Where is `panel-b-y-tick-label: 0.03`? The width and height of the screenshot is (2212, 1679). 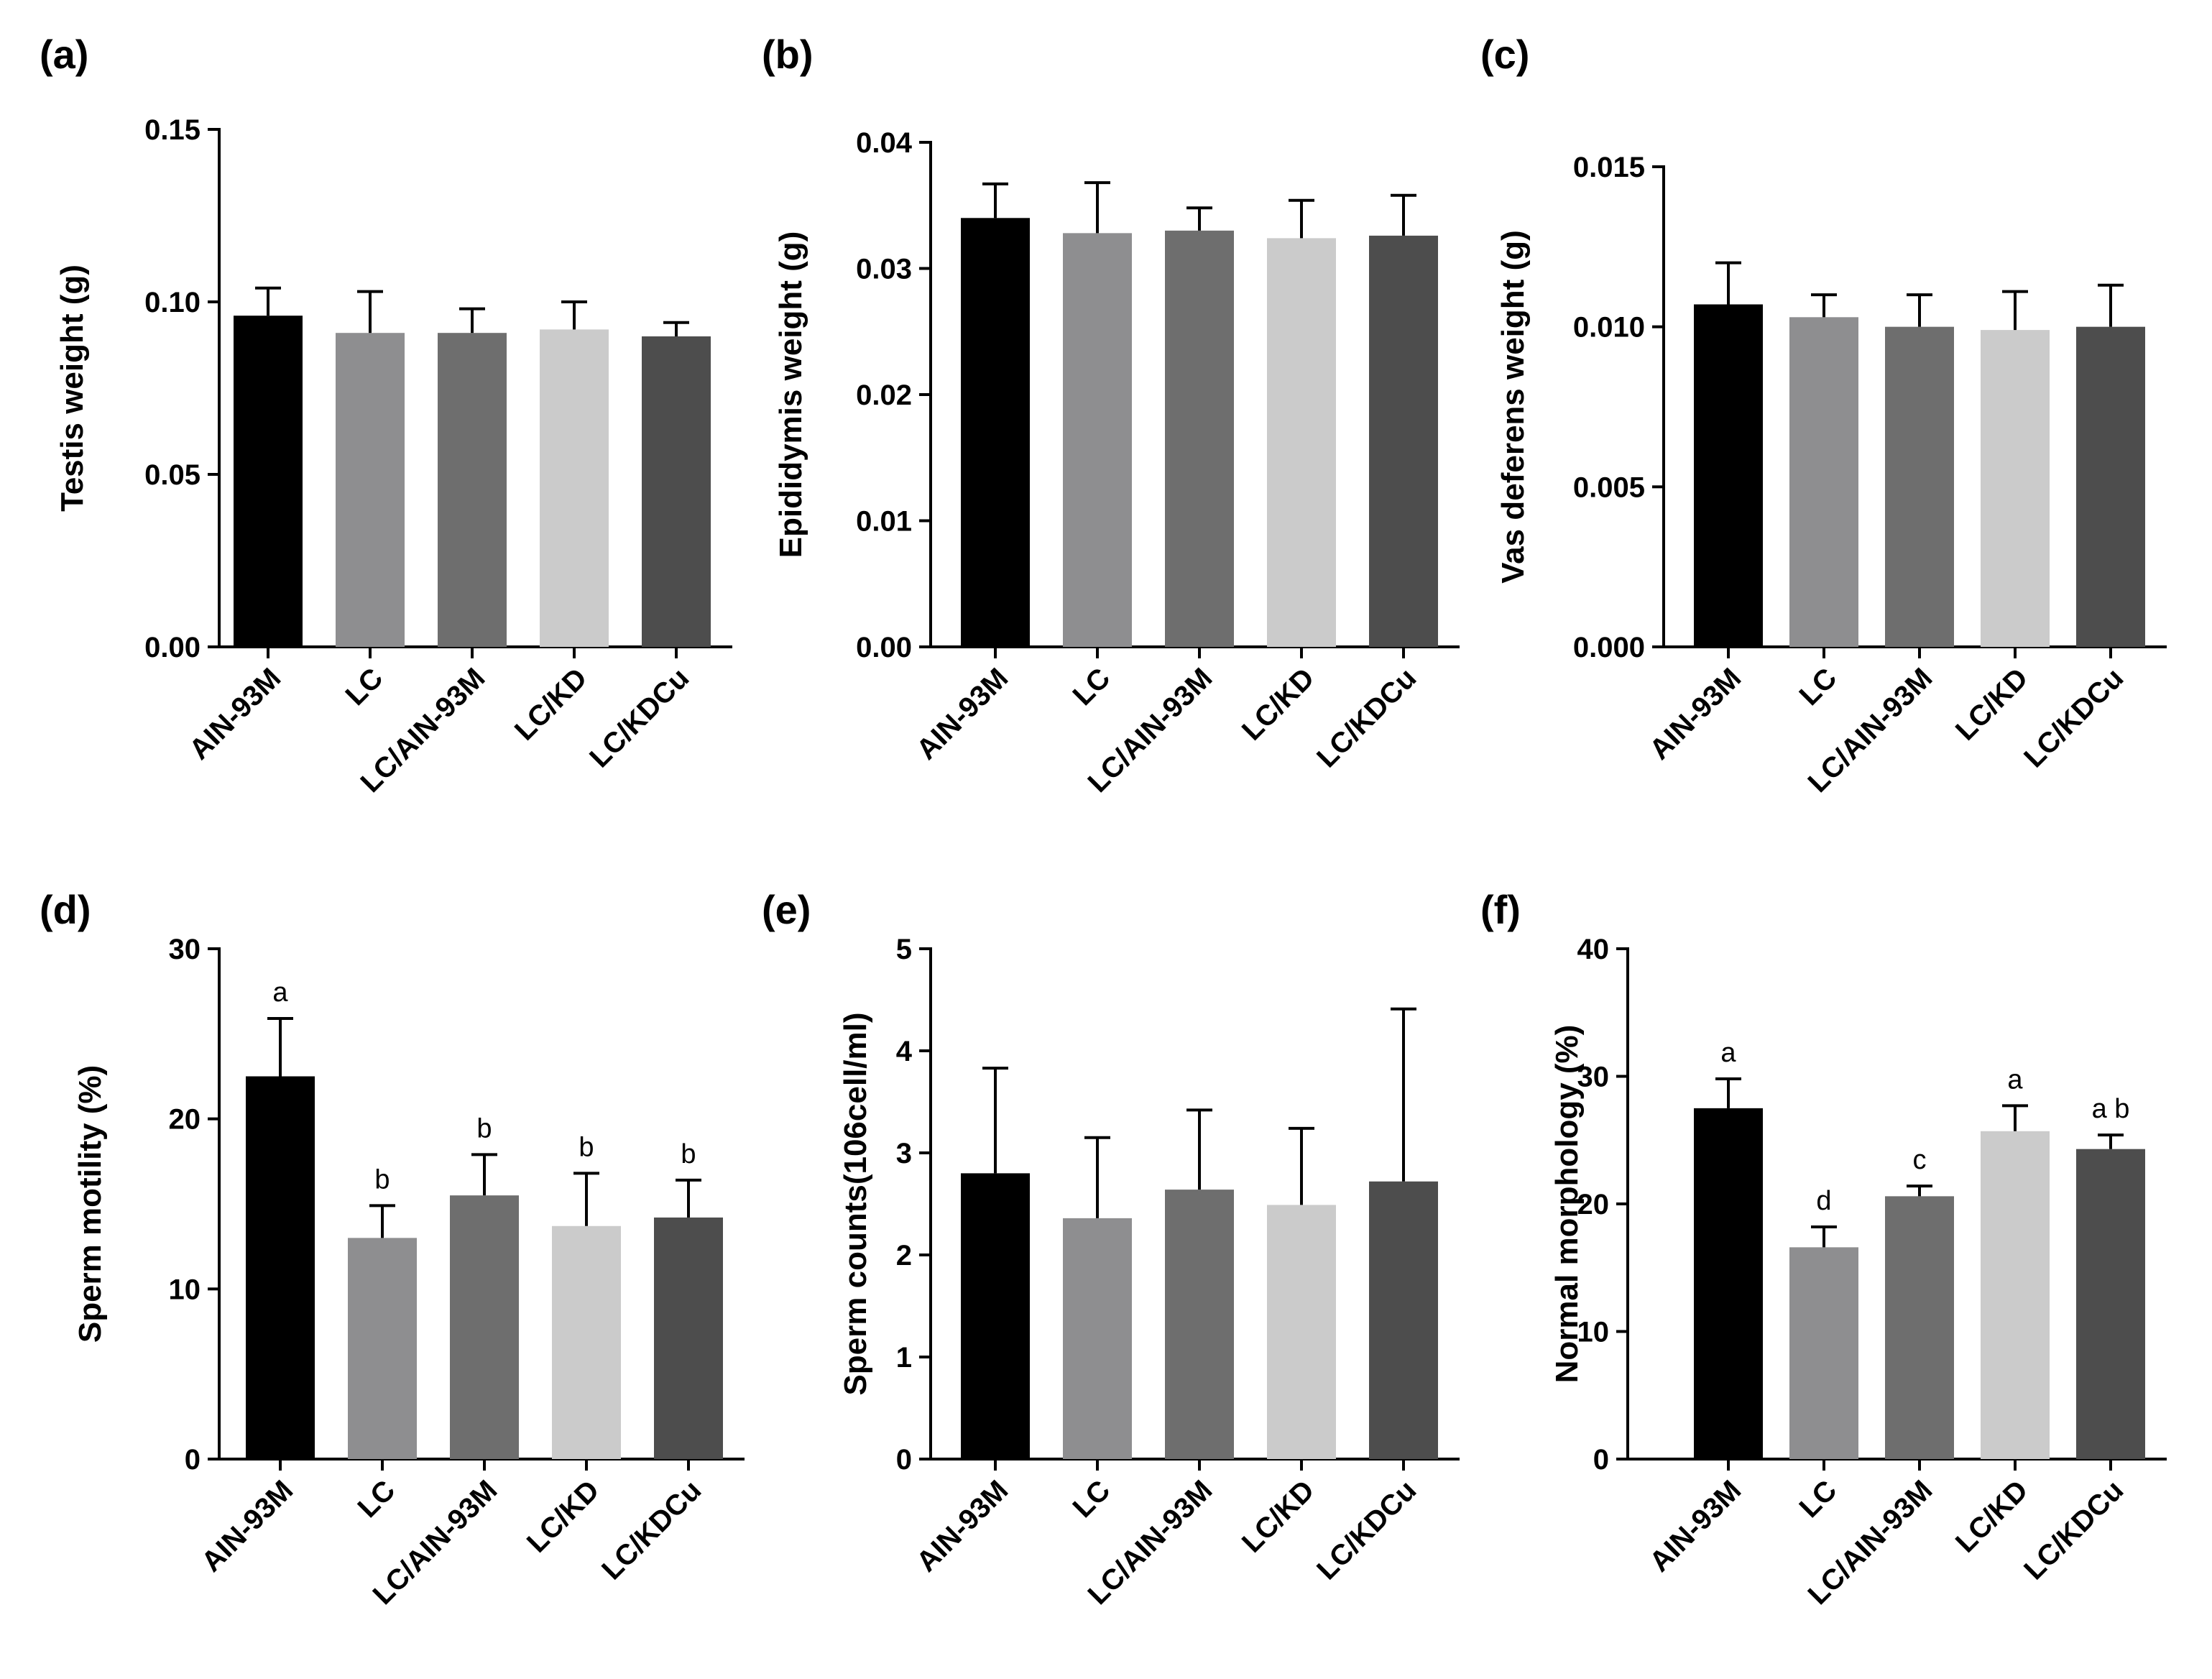
panel-b-y-tick-label: 0.03 is located at coordinates (884, 269).